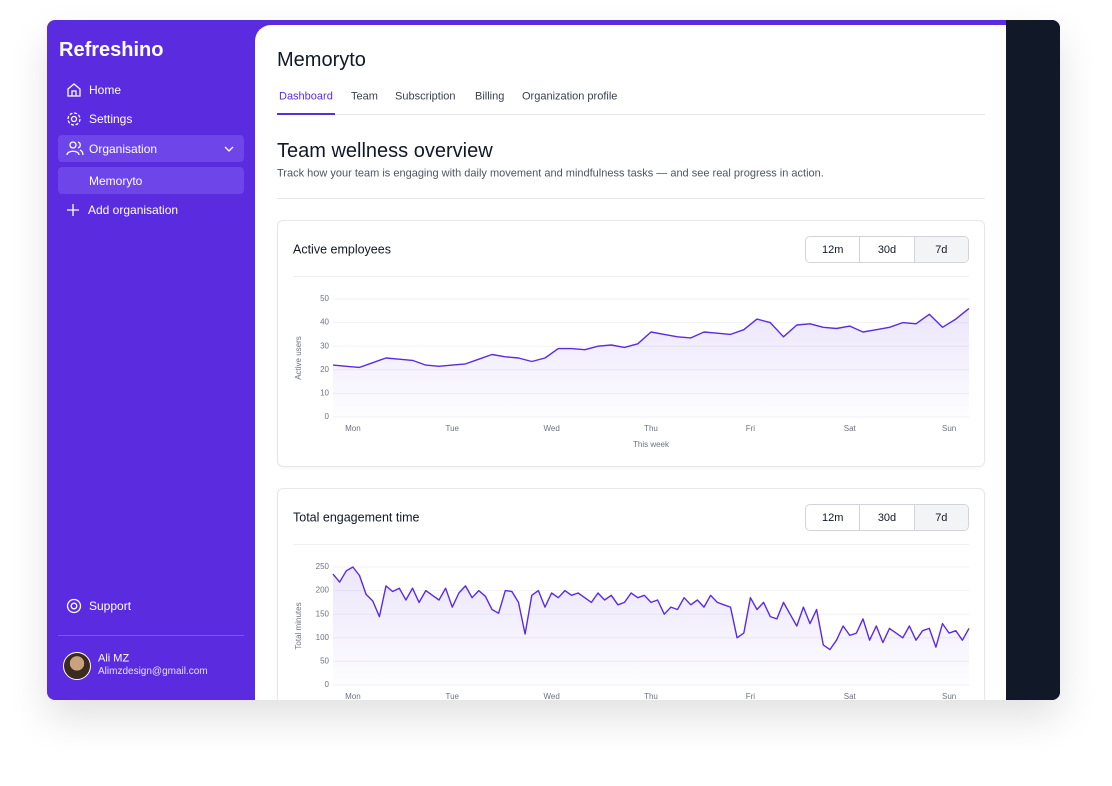 The image size is (1112, 786). Describe the element at coordinates (631, 114) in the screenshot. I see `tabs-divider` at that location.